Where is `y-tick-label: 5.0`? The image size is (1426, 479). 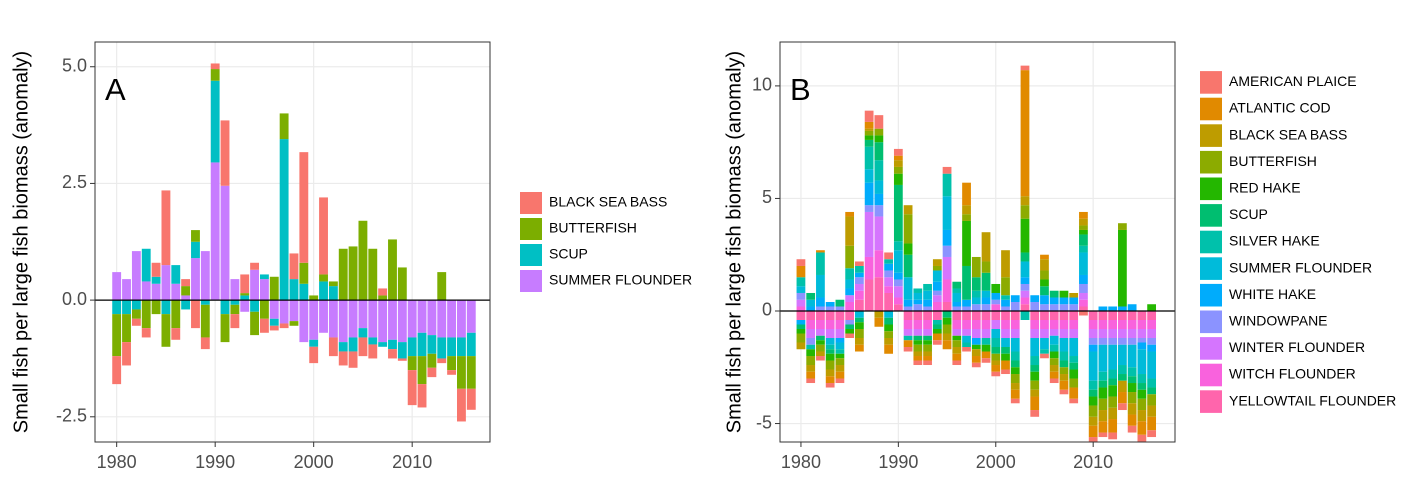
y-tick-label: 5.0 is located at coordinates (74, 65).